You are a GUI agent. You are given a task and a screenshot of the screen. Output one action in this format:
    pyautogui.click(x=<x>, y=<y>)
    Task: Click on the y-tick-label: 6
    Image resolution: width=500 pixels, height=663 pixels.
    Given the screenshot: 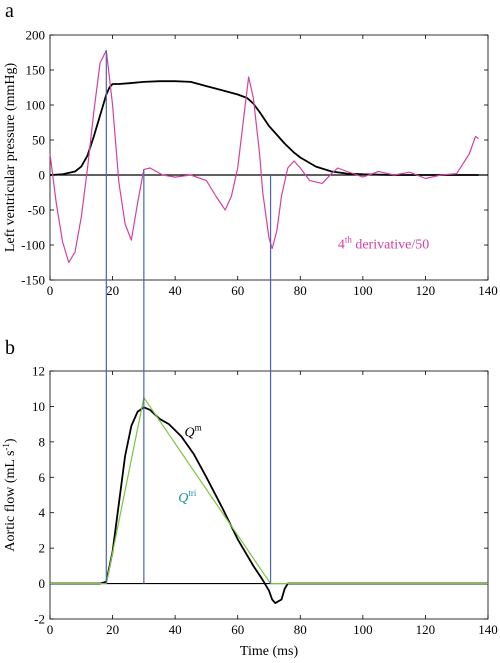 What is the action you would take?
    pyautogui.click(x=42, y=477)
    